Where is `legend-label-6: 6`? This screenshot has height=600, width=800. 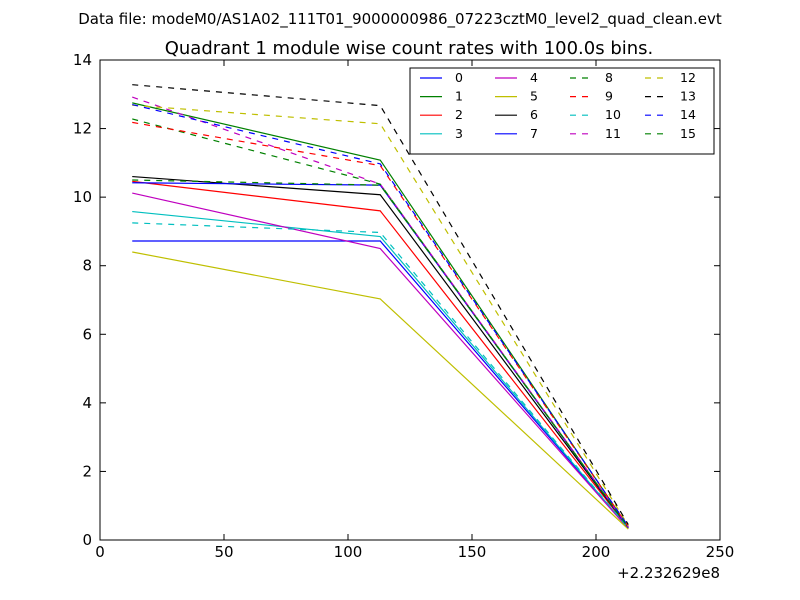
legend-label-6: 6 is located at coordinates (534, 114).